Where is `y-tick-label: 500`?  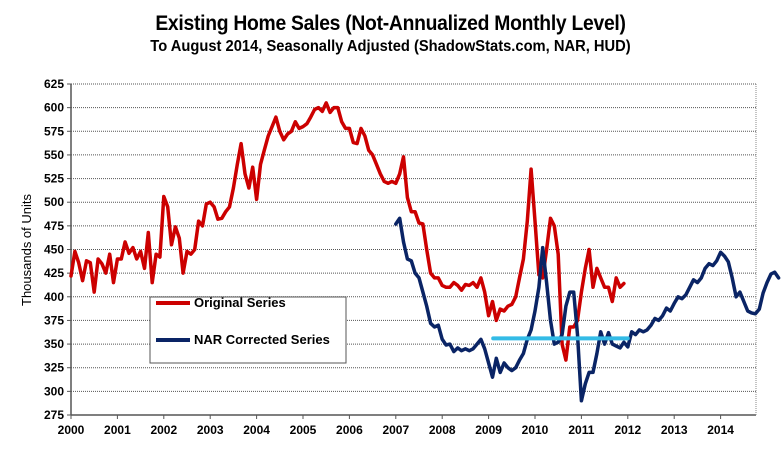 y-tick-label: 500 is located at coordinates (54, 202).